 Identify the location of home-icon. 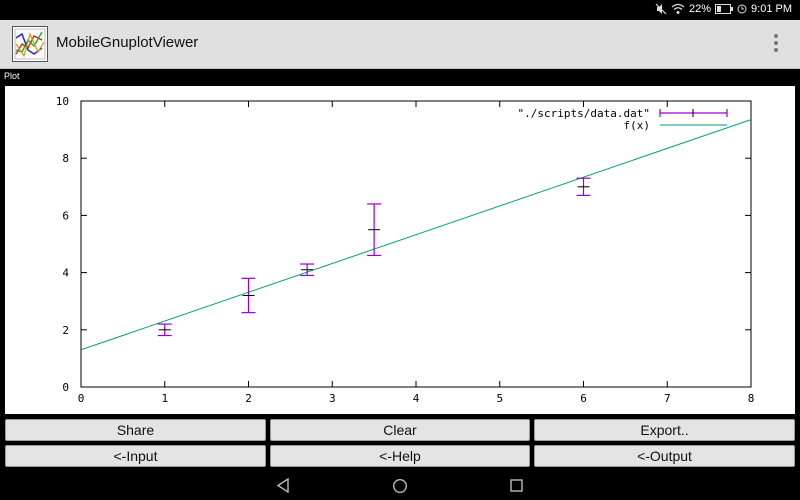
(400, 486).